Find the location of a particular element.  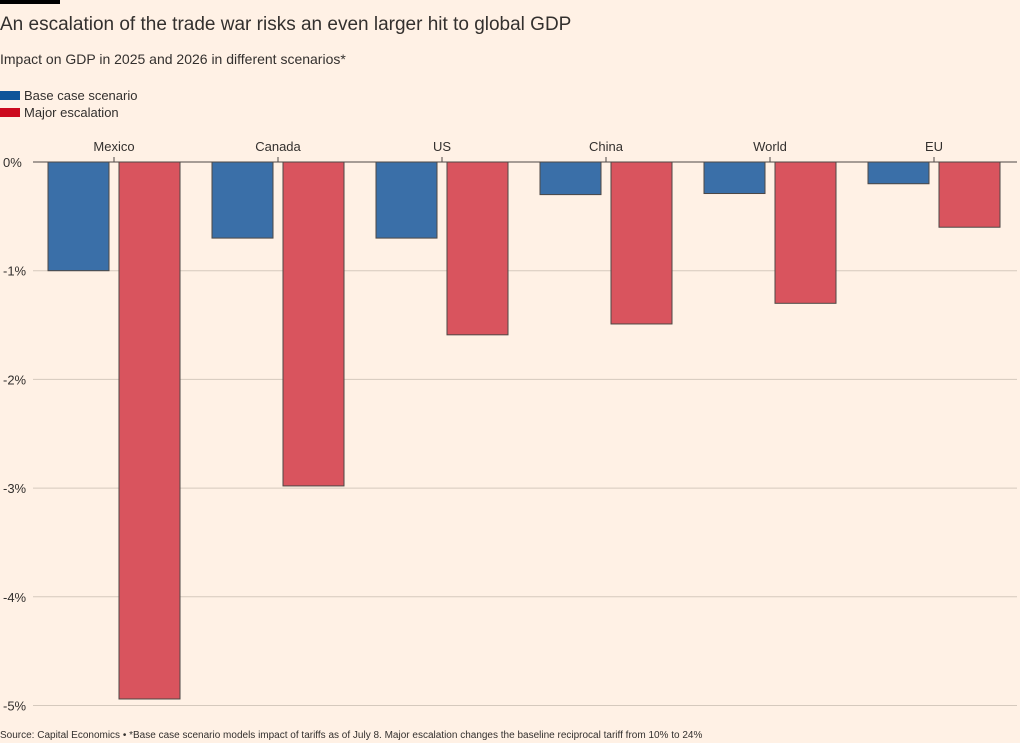

x-tick-label: EU is located at coordinates (934, 146).